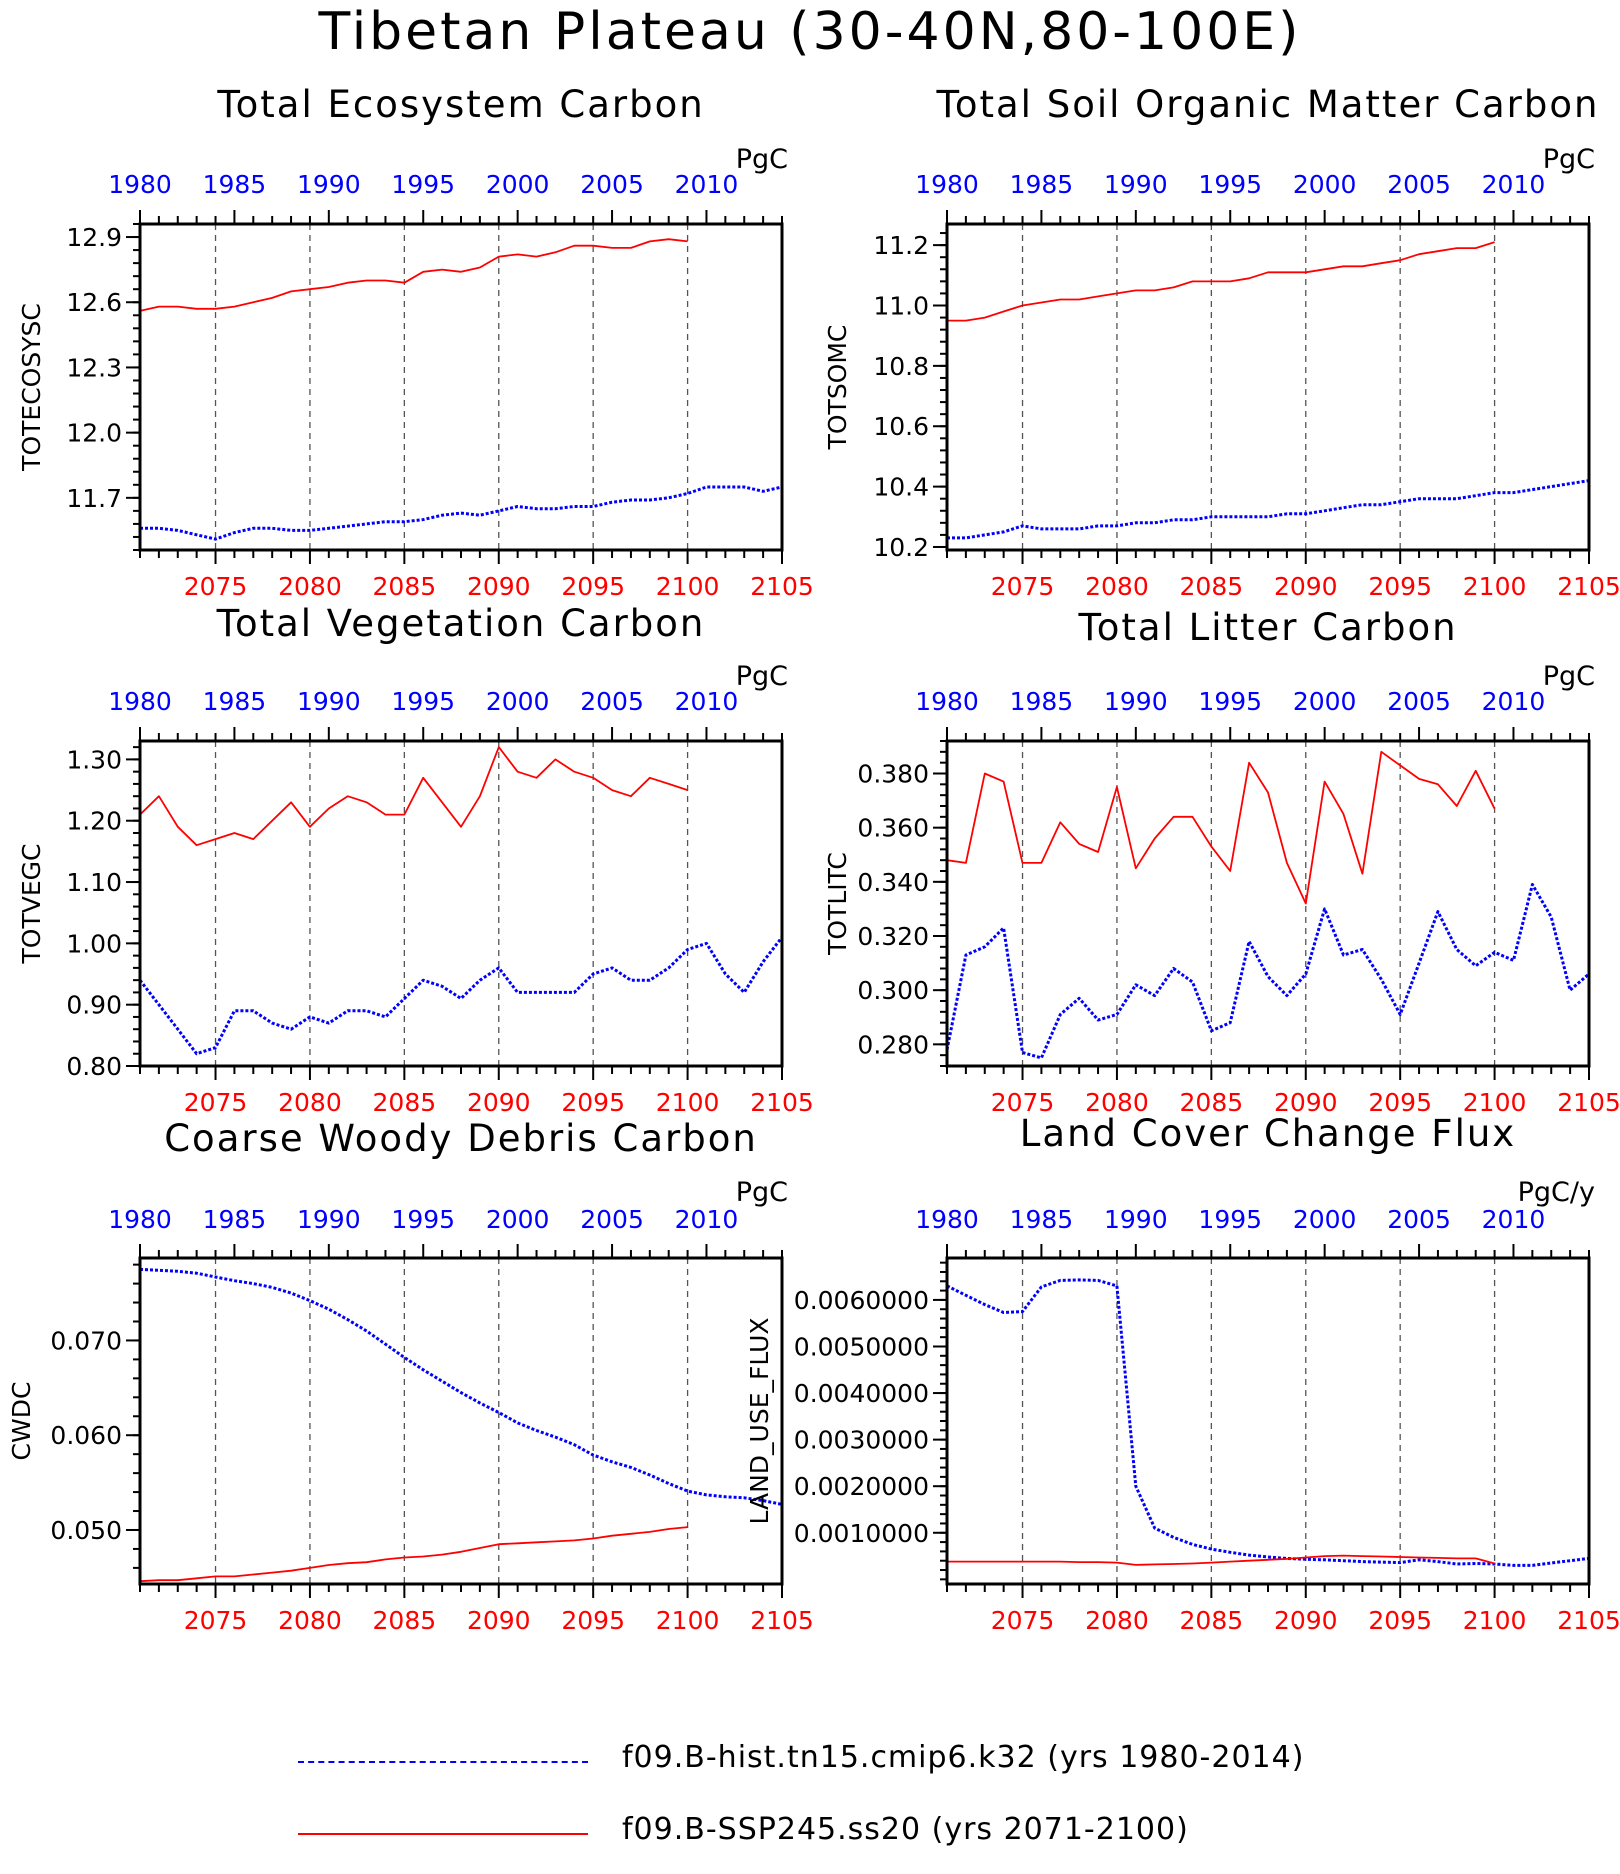  I want to click on y-tick-label: 12.9, so click(94, 237).